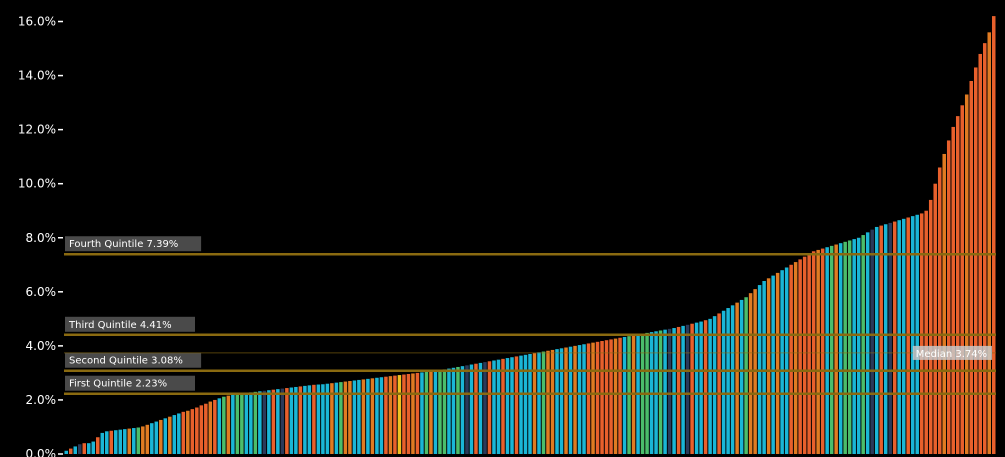 This screenshot has width=1005, height=457. What do you see at coordinates (37, 130) in the screenshot?
I see `y-tick-label: 12.0%` at bounding box center [37, 130].